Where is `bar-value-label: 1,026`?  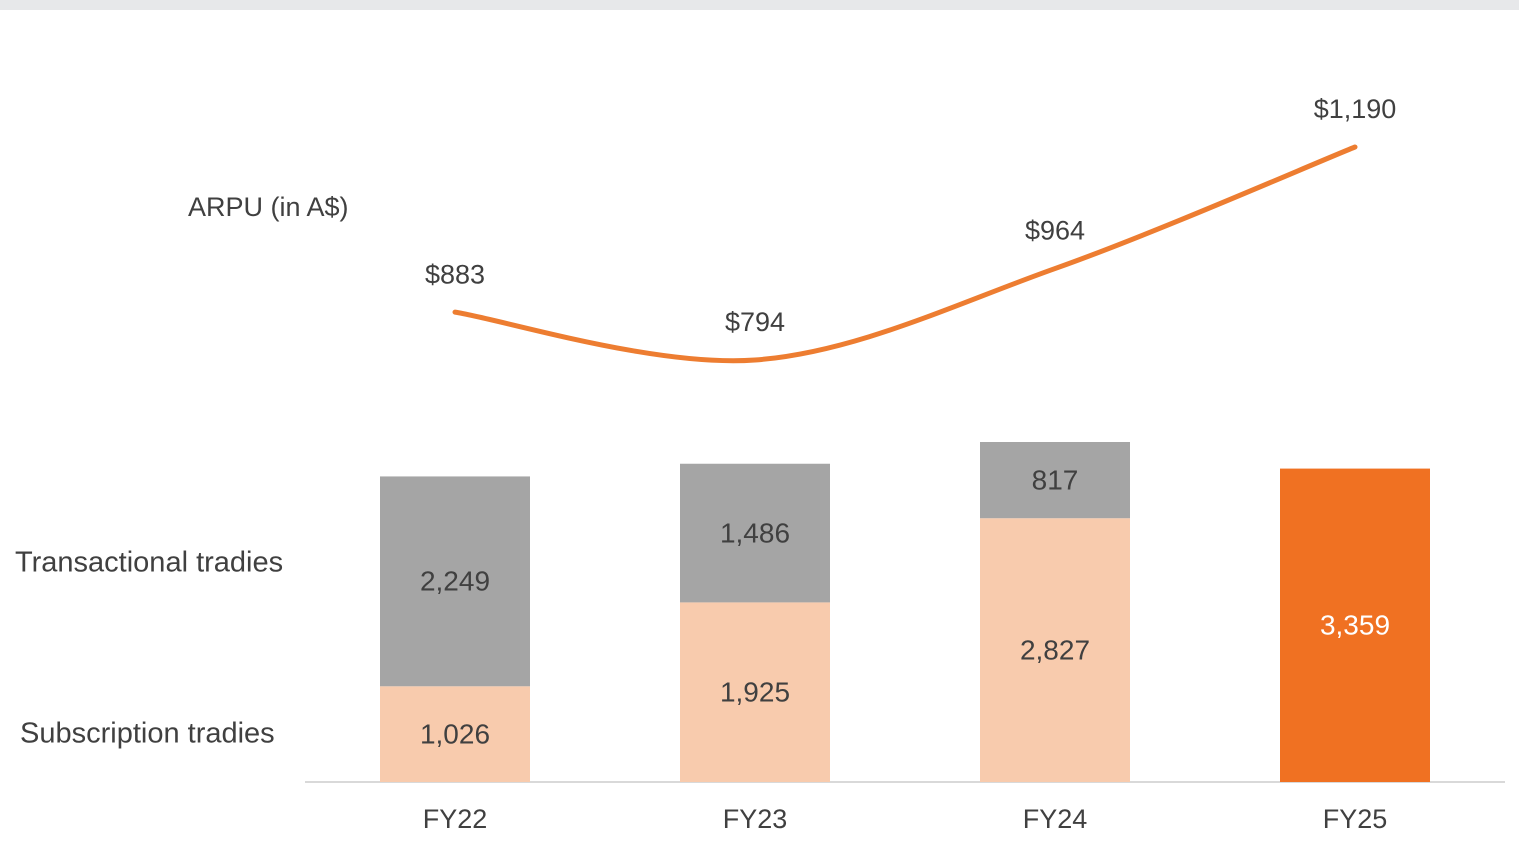
bar-value-label: 1,026 is located at coordinates (455, 734).